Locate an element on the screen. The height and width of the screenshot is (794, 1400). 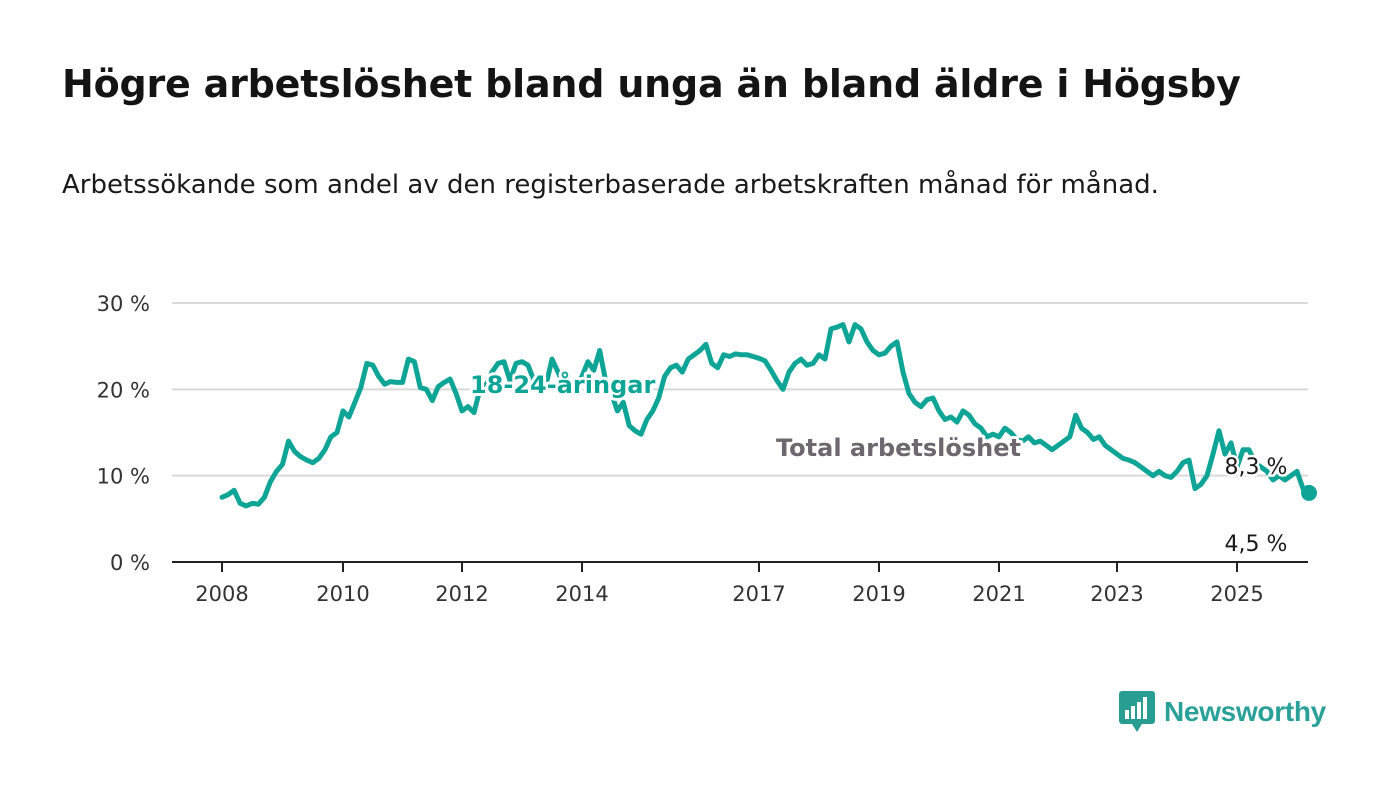
x-tick-label: 2008 is located at coordinates (221, 594).